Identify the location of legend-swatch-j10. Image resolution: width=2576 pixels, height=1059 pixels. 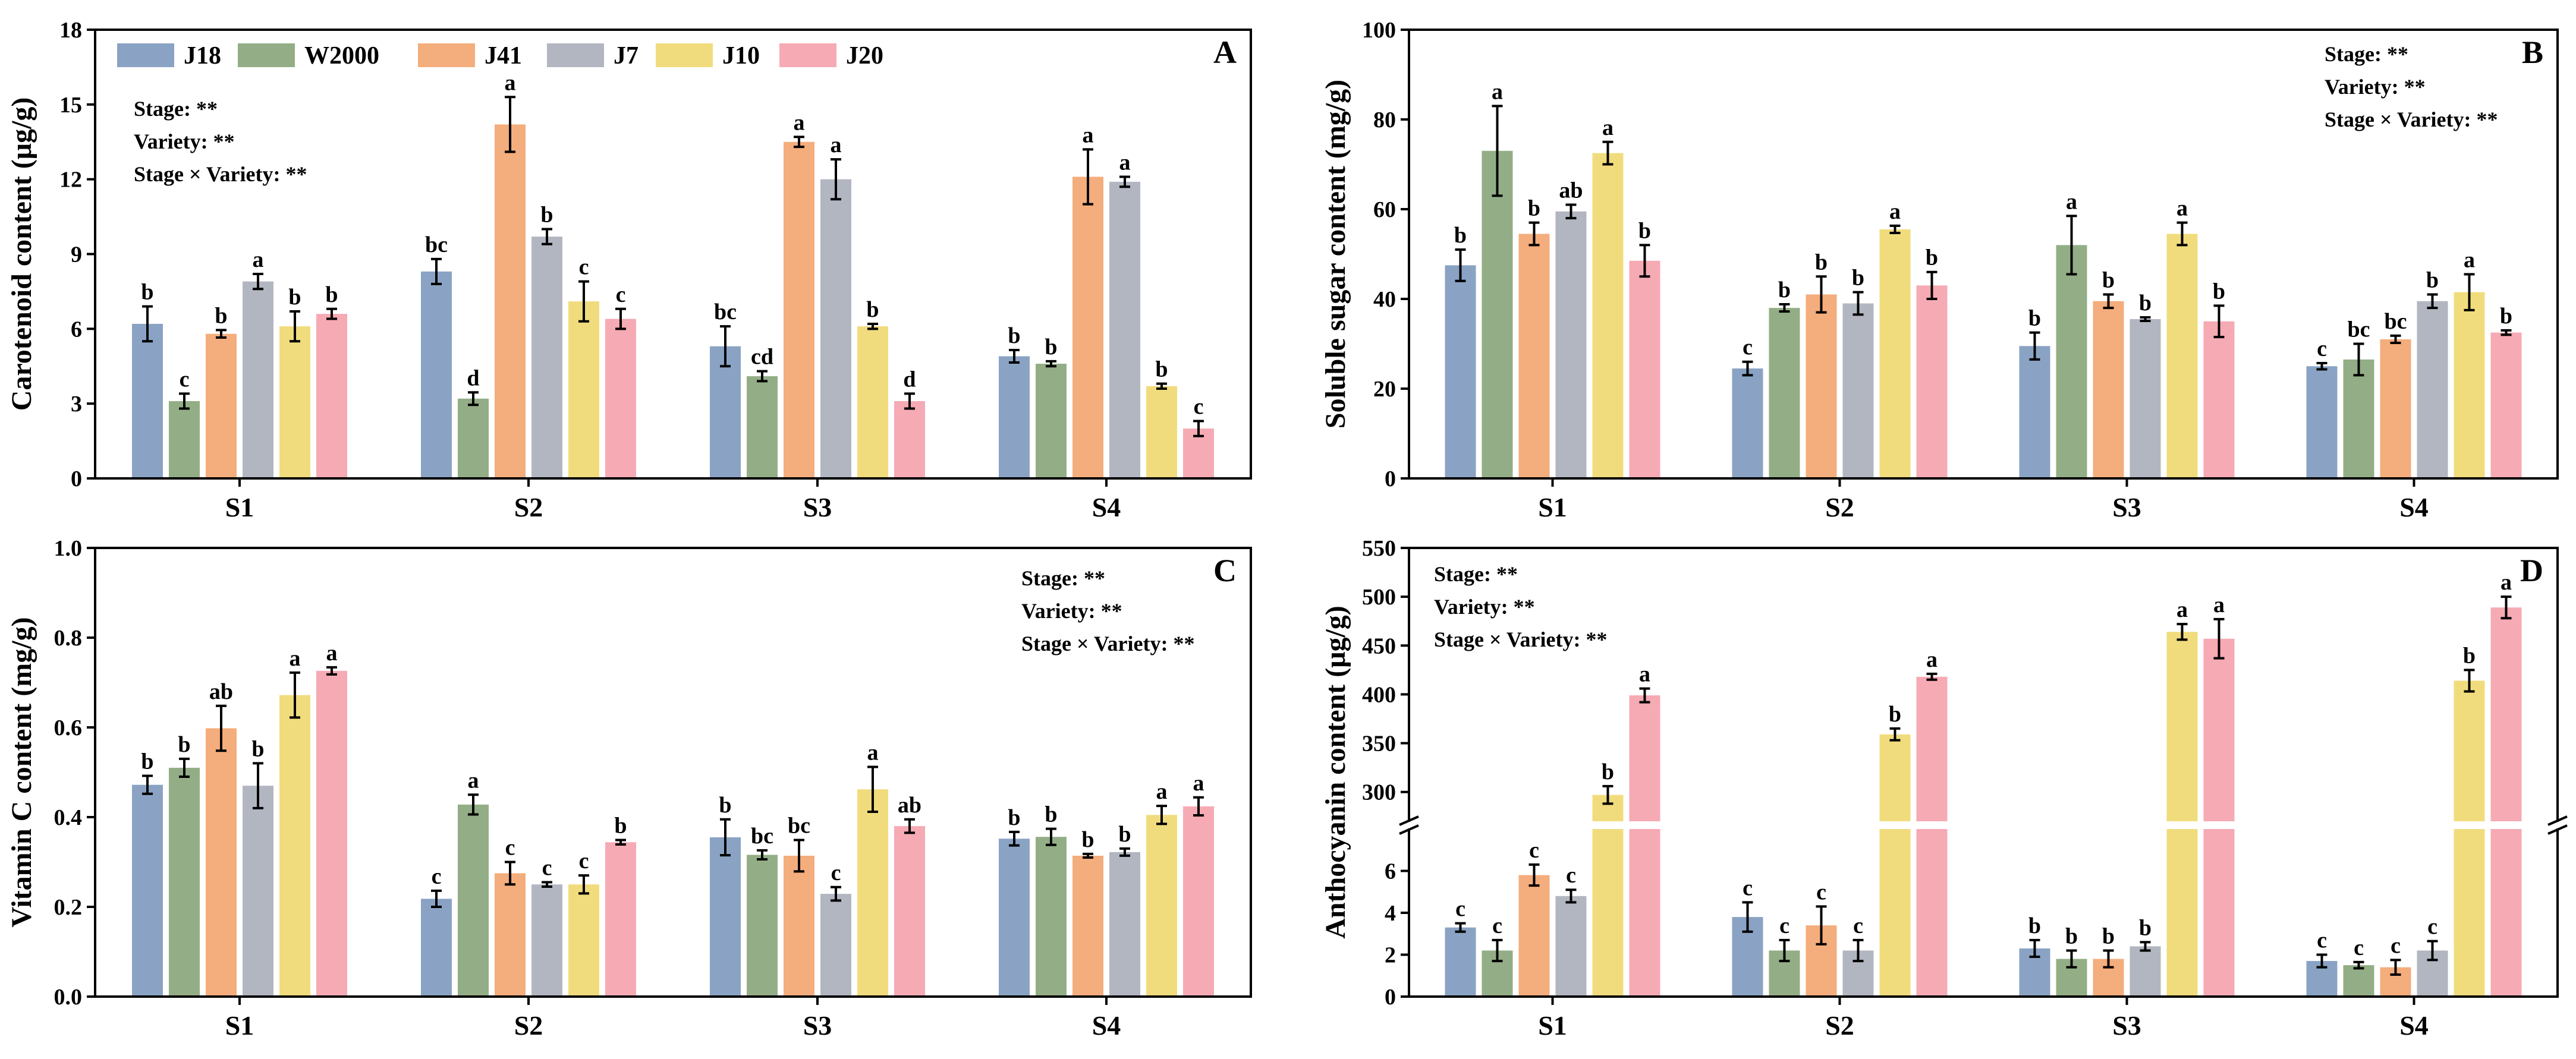
(684, 55).